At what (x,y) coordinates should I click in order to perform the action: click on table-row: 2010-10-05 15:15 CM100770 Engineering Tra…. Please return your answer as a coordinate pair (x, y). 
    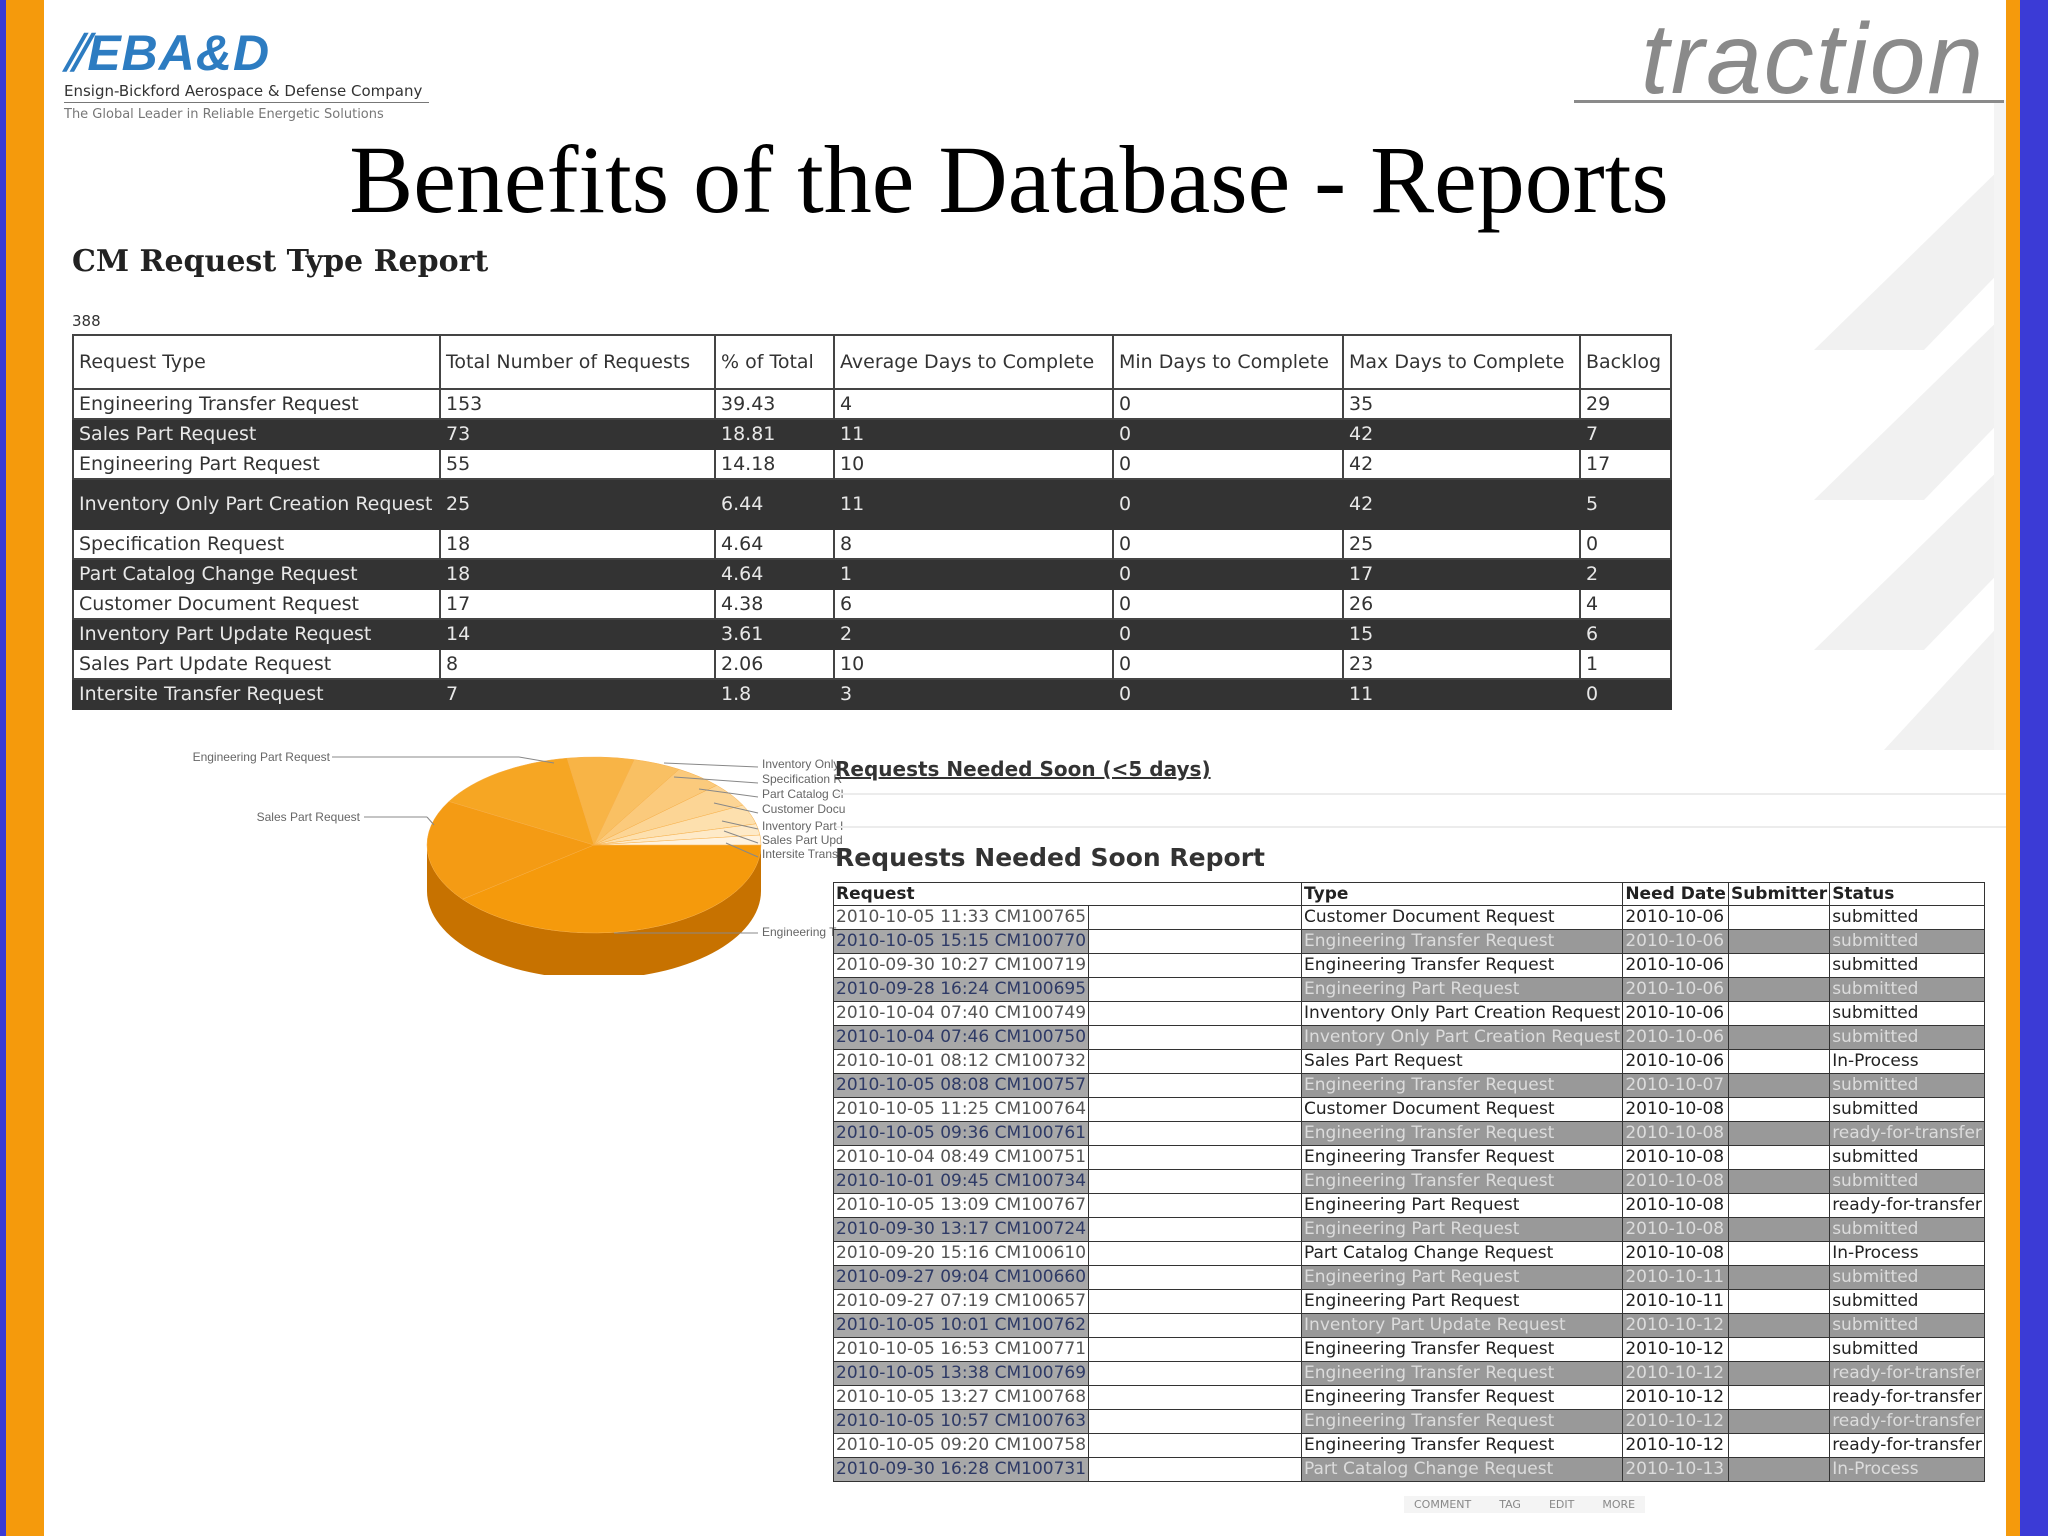
    Looking at the image, I should click on (1408, 941).